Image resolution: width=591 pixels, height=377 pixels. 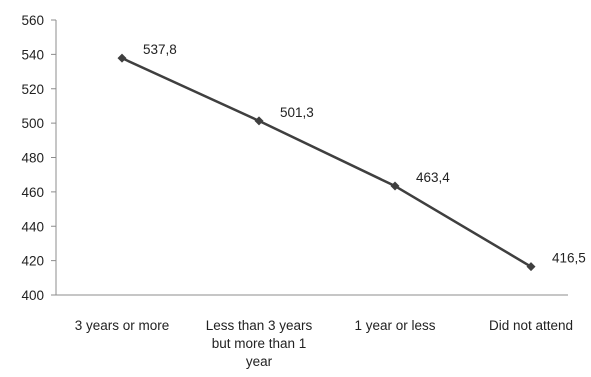 I want to click on y-axis: 400 420 440 460 480 500 520 540 560, so click(x=39, y=158).